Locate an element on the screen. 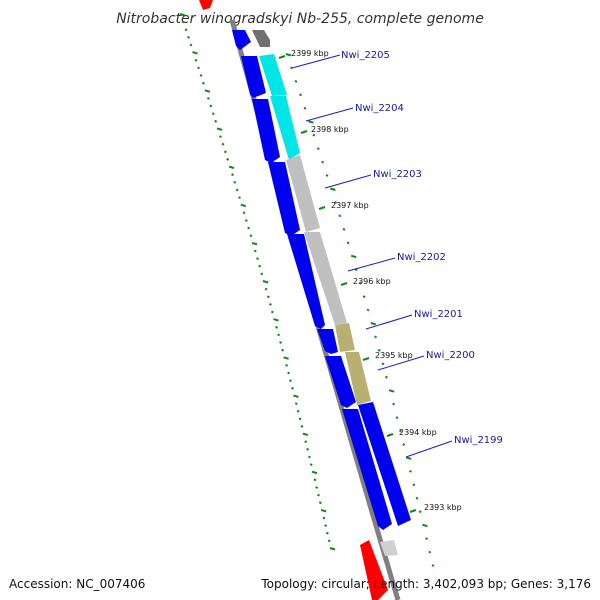  tick-label: 2393 kbp is located at coordinates (443, 507).